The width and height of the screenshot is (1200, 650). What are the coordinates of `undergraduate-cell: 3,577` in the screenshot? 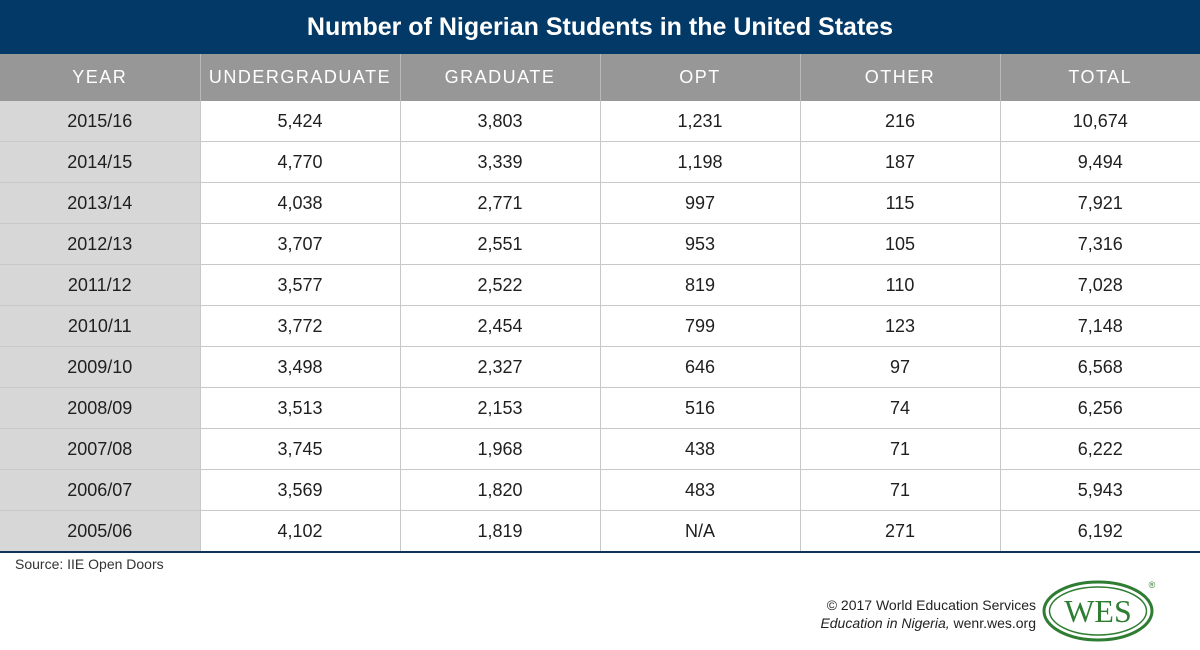 It's located at (300, 285).